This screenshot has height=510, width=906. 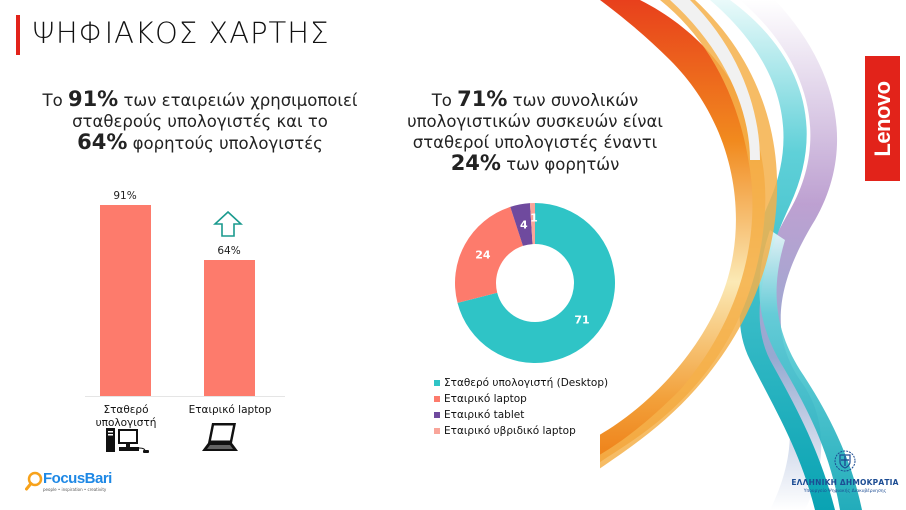 What do you see at coordinates (581, 319) in the screenshot?
I see `donut-slice-label: 71` at bounding box center [581, 319].